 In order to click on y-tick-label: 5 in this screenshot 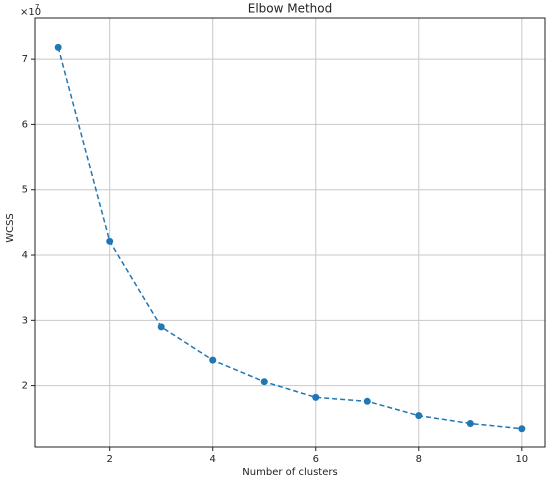, I will do `click(25, 190)`.